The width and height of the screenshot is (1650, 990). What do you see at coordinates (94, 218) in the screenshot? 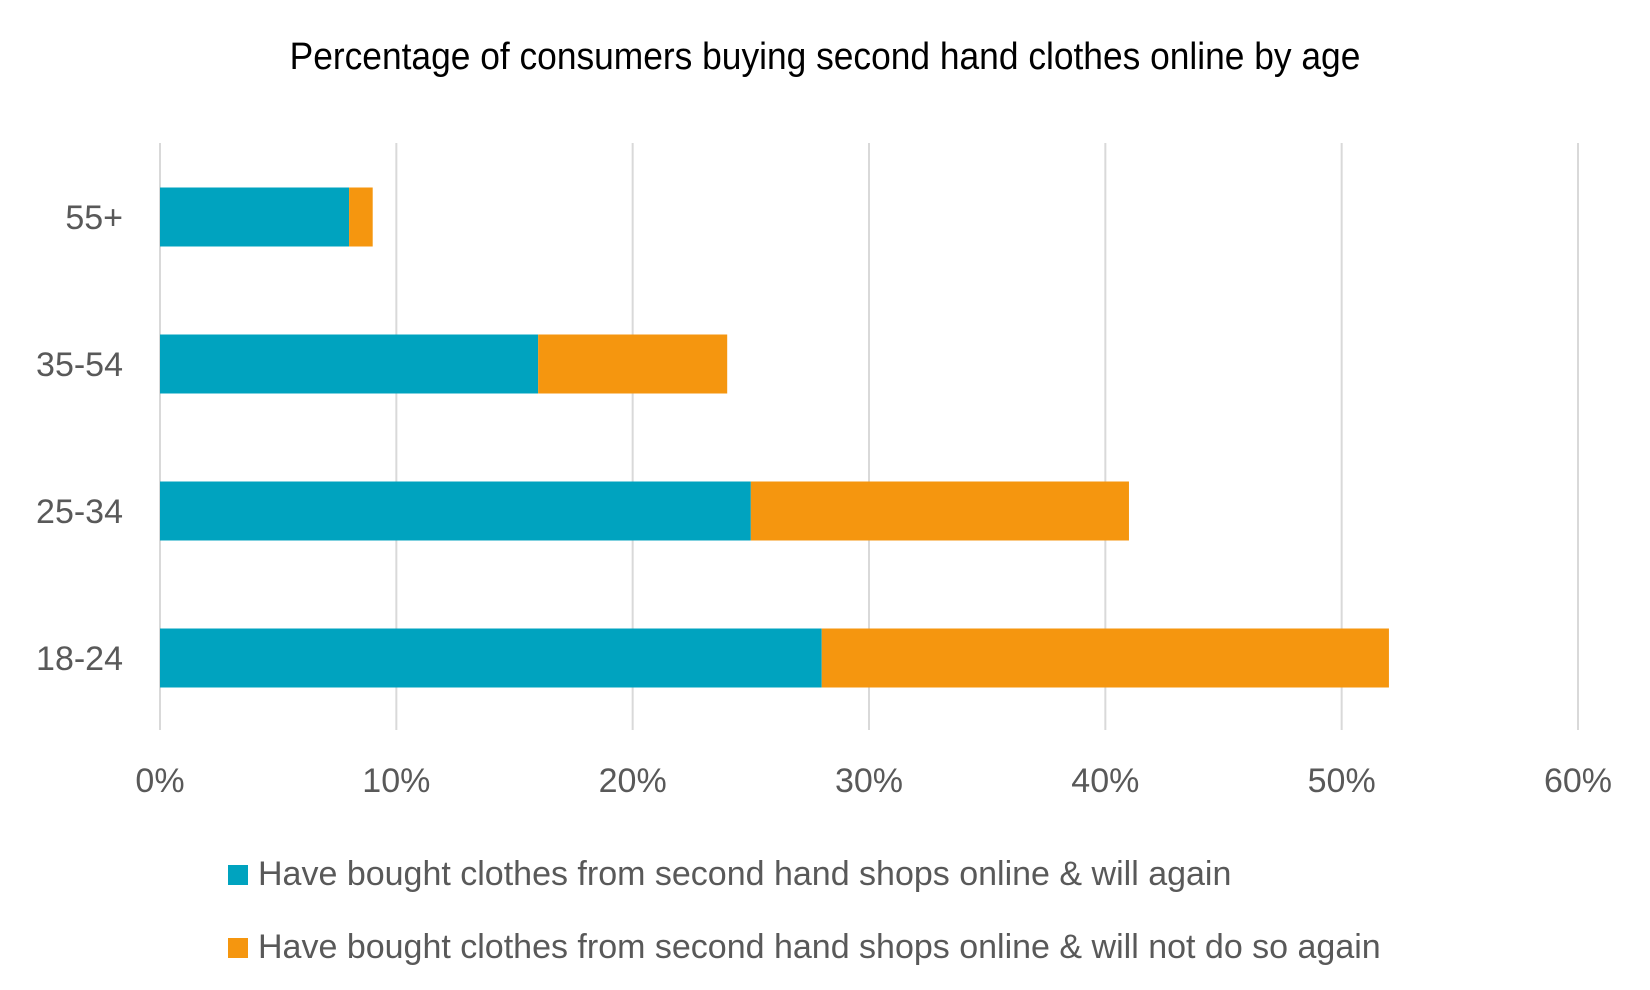
I see `y-tick-label: 55+` at bounding box center [94, 218].